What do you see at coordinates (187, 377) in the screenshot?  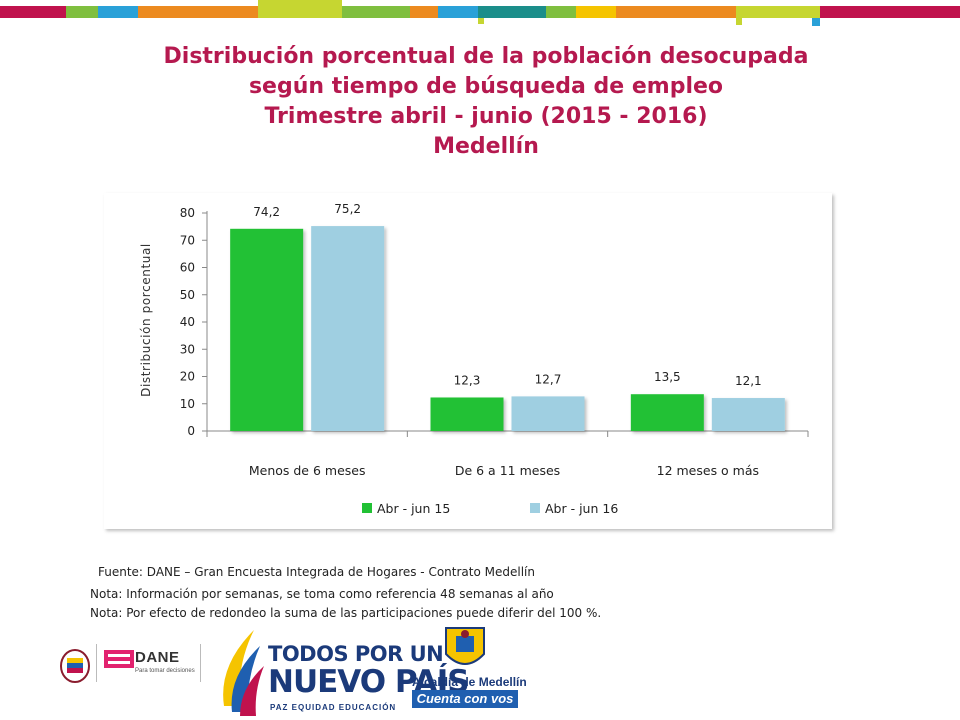 I see `y-tick-label: 20` at bounding box center [187, 377].